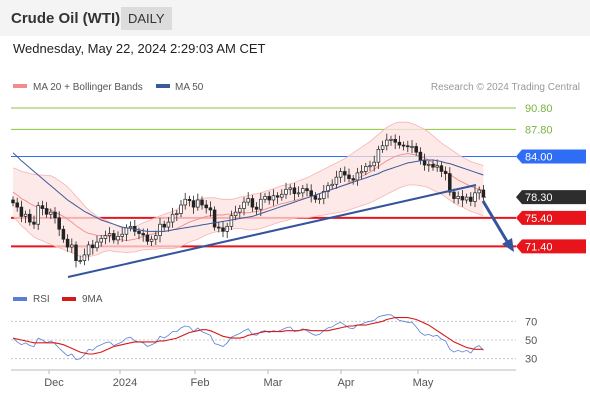 The height and width of the screenshot is (400, 590). Describe the element at coordinates (539, 130) in the screenshot. I see `level-label-target: 87.80` at that location.